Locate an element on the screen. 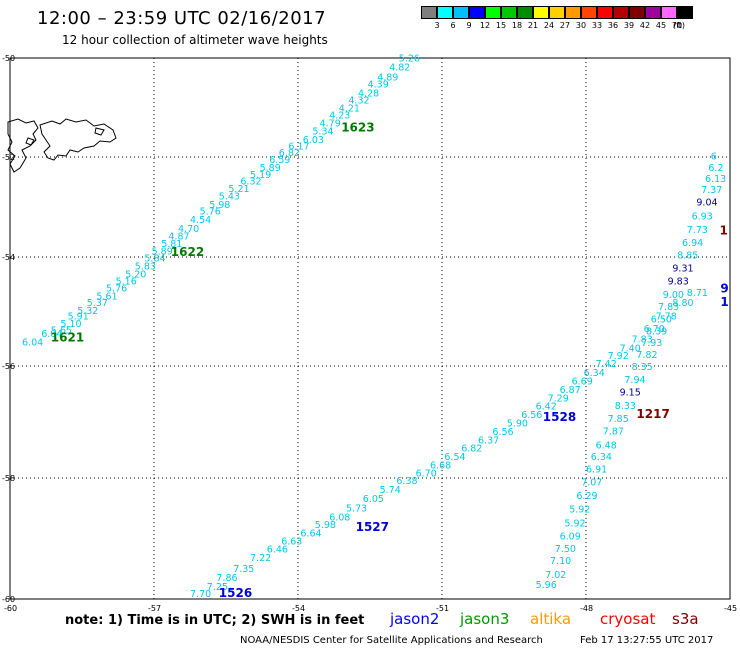 The width and height of the screenshot is (740, 650). color-scale-label: 36 is located at coordinates (613, 25).